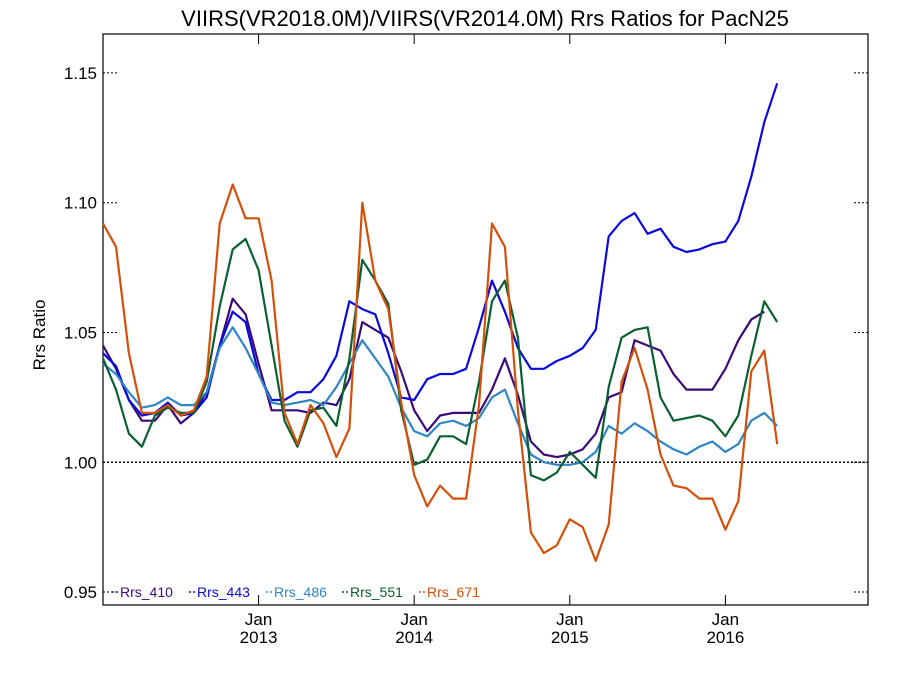 This screenshot has height=675, width=900. What do you see at coordinates (80, 332) in the screenshot?
I see `y-tick-label: 1.05` at bounding box center [80, 332].